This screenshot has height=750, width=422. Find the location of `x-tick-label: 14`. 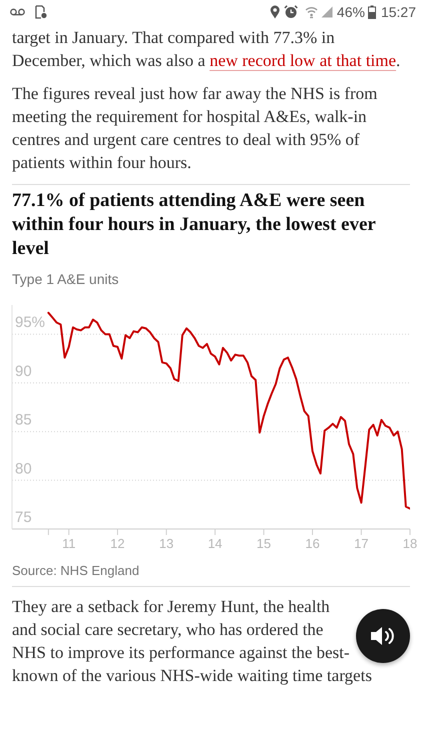

x-tick-label: 14 is located at coordinates (215, 544).